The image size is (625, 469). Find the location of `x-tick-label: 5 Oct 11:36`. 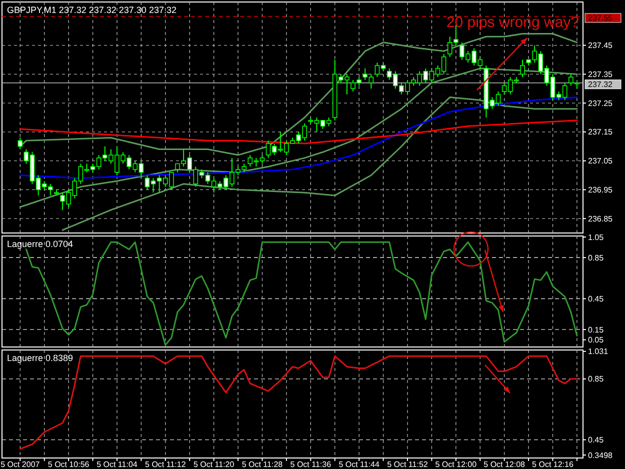

x-tick-label: 5 Oct 11:36 is located at coordinates (311, 464).